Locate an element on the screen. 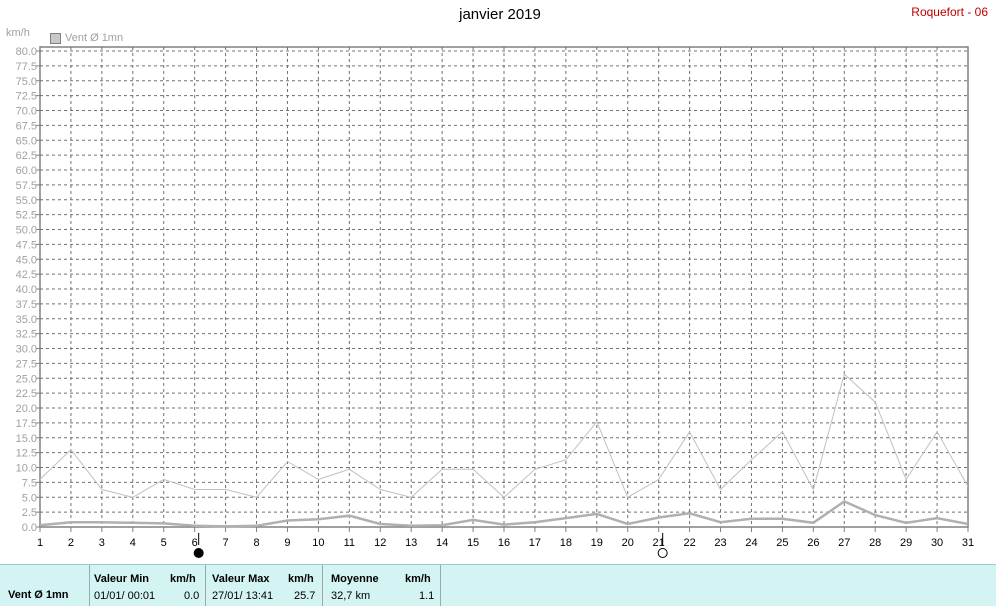 The width and height of the screenshot is (996, 606). stats-mean-distance: 32,7 km is located at coordinates (351, 596).